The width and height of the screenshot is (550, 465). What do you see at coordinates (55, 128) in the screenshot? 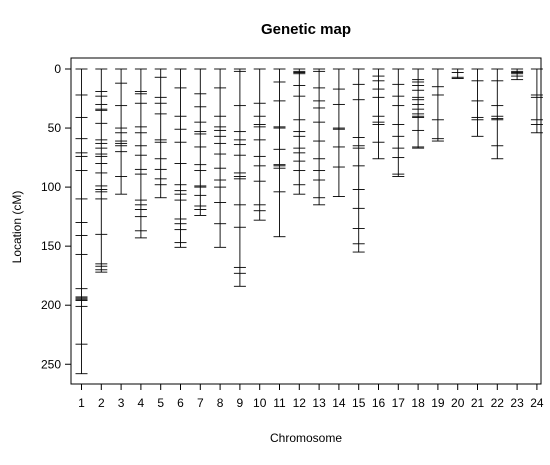
I see `y-tick-label: 50` at bounding box center [55, 128].